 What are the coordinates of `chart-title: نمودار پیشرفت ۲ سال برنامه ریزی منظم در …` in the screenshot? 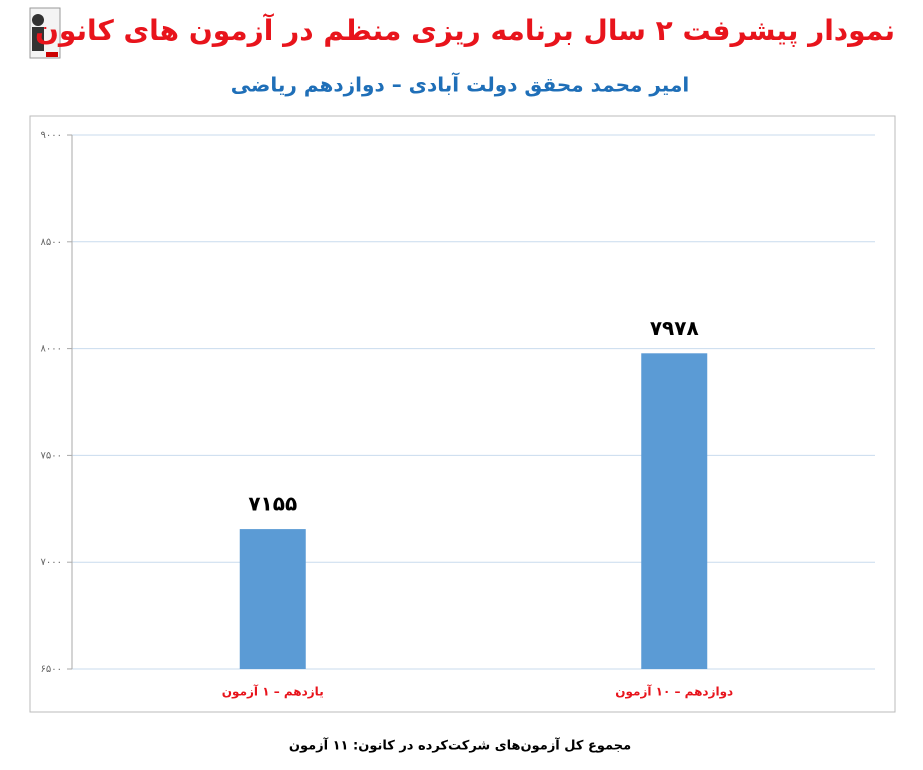 It's located at (465, 30).